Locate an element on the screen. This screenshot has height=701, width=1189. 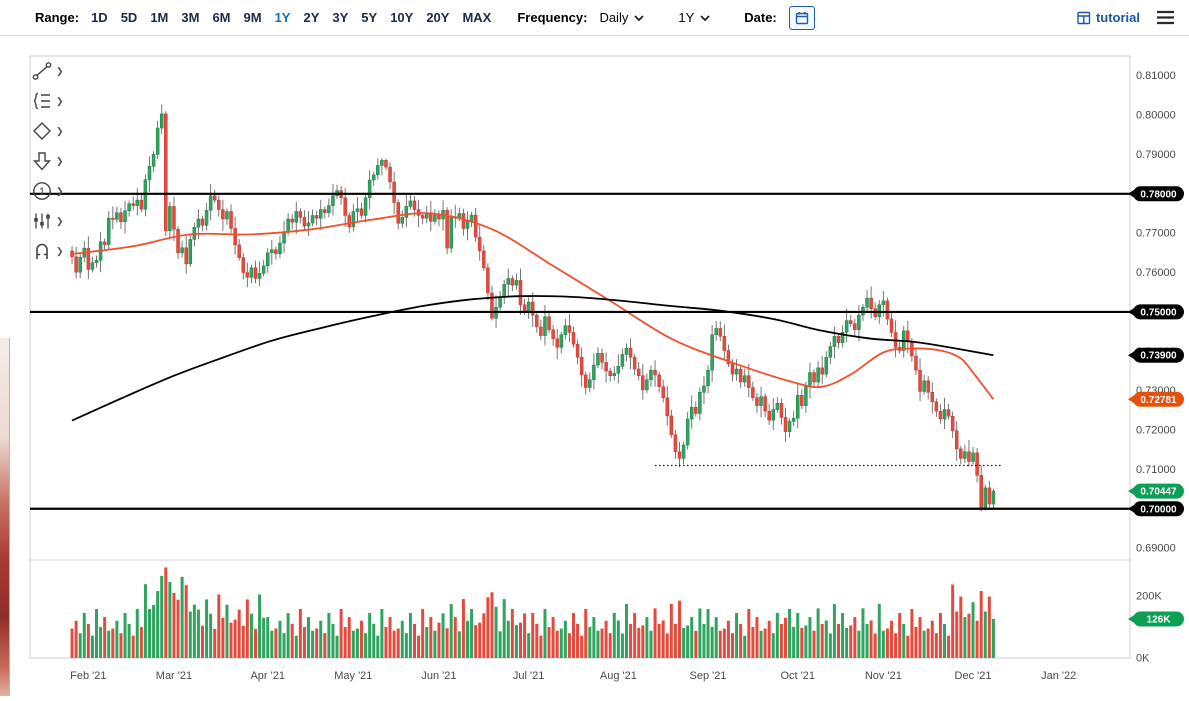
svg-text: 0.77000 is located at coordinates (1156, 234).